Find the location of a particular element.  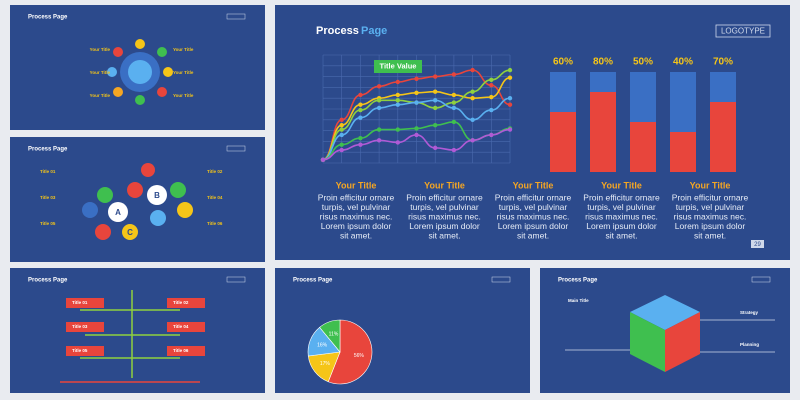

thumb-letter: B is located at coordinates (157, 195).